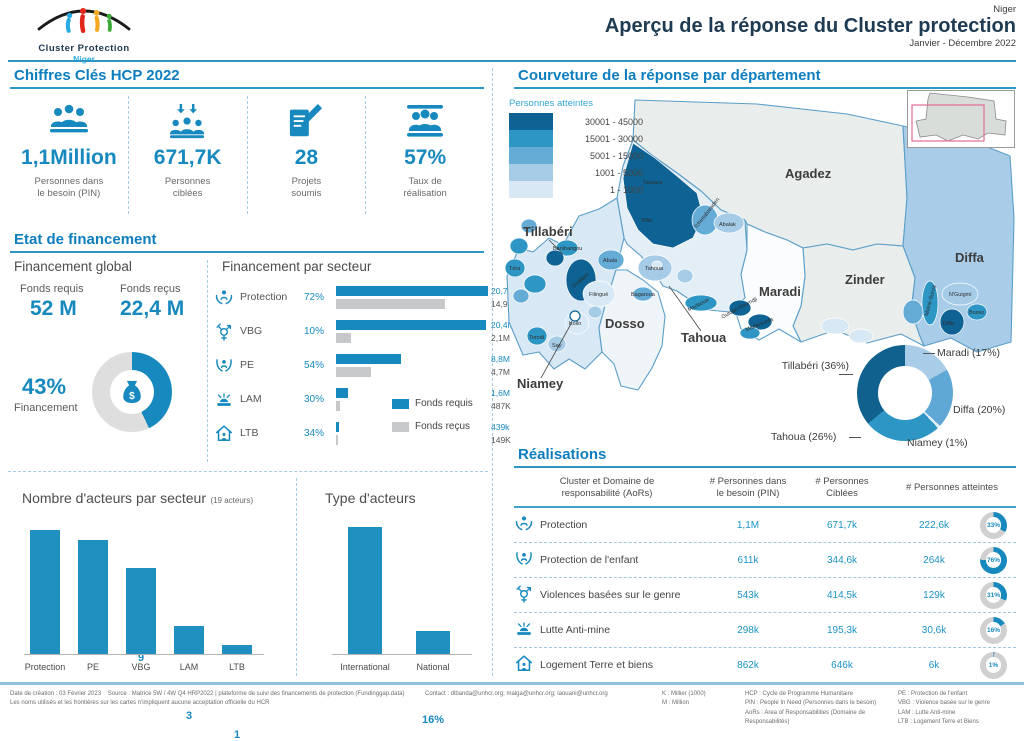  What do you see at coordinates (232, 500) in the screenshot?
I see `actors-chart-subtitle: (19 acteurs)` at bounding box center [232, 500].